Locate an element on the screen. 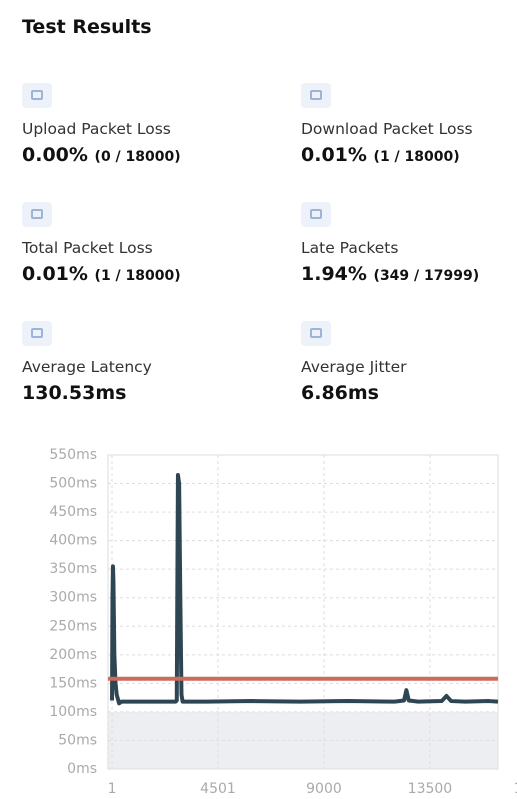 The height and width of the screenshot is (799, 517). stat-label: Late Packets is located at coordinates (350, 248).